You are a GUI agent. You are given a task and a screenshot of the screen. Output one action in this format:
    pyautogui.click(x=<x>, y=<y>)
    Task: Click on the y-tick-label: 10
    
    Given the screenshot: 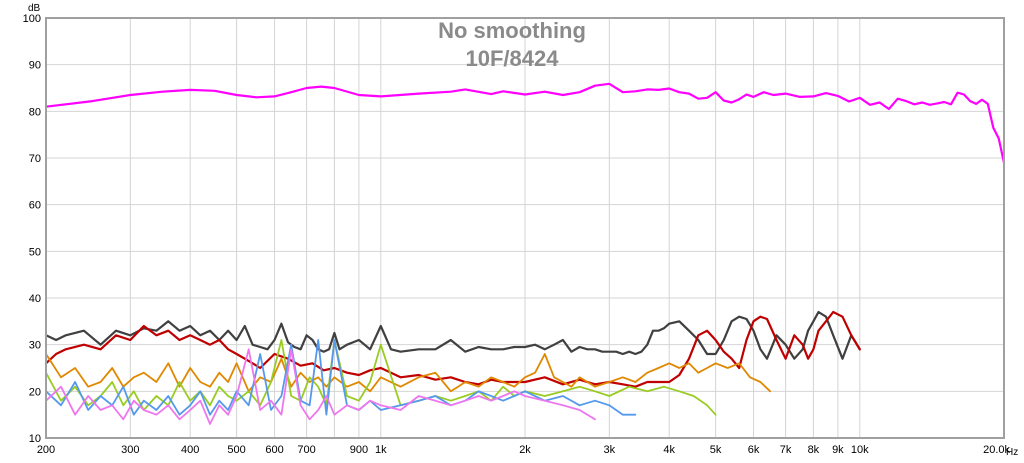 What is the action you would take?
    pyautogui.click(x=35, y=439)
    